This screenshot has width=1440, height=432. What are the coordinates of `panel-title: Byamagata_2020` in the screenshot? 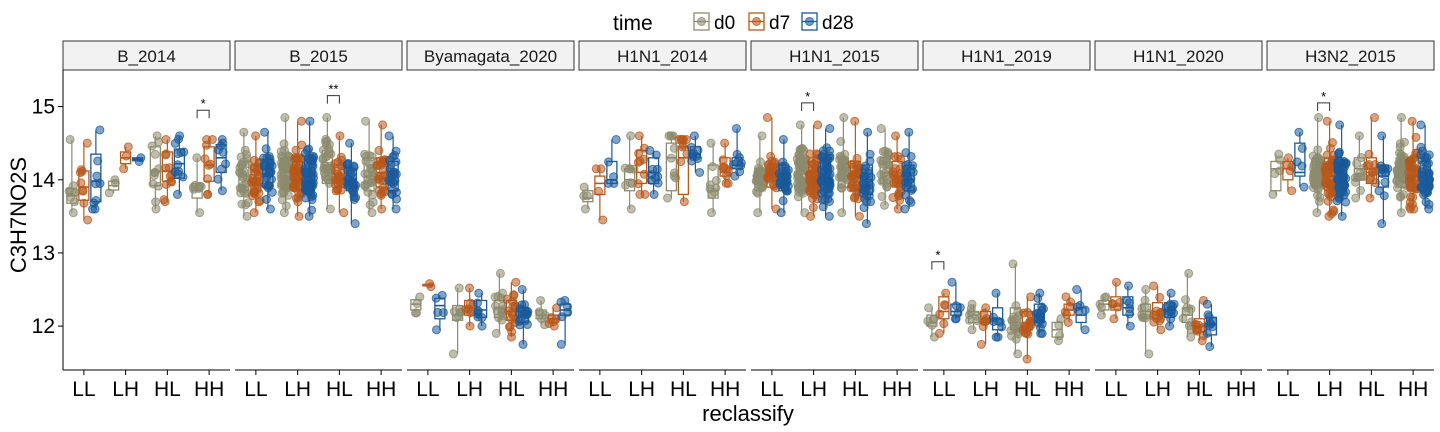 It's located at (490, 56).